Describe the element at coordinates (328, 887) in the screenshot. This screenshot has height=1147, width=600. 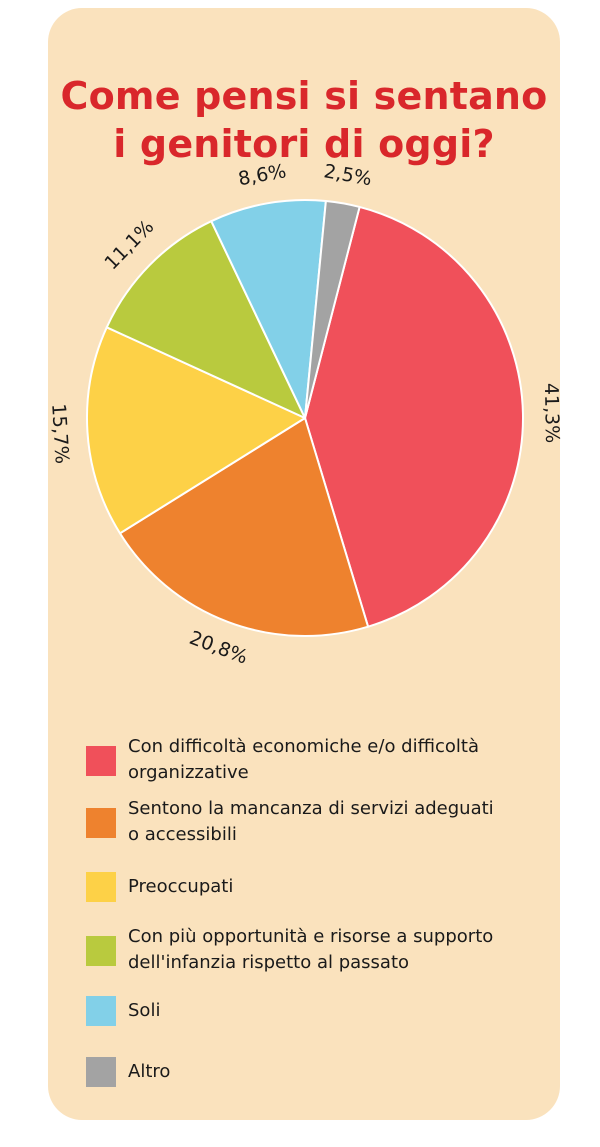
I see `legend-label-preoccupati: Preoccupati` at that location.